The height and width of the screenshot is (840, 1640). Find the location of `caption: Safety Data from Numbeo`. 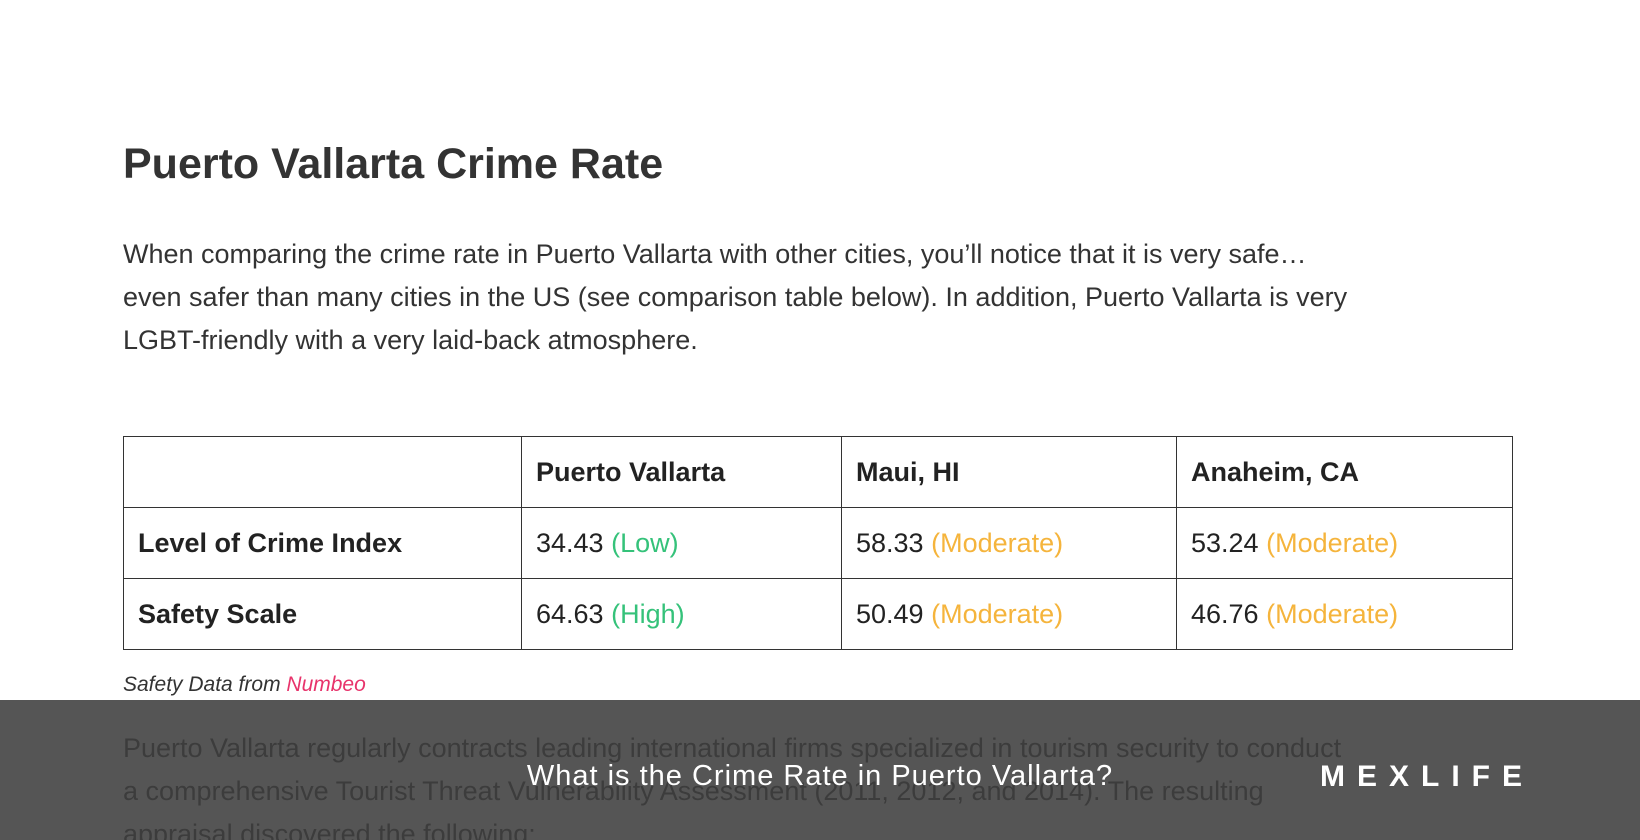

caption: Safety Data from Numbeo is located at coordinates (244, 685).